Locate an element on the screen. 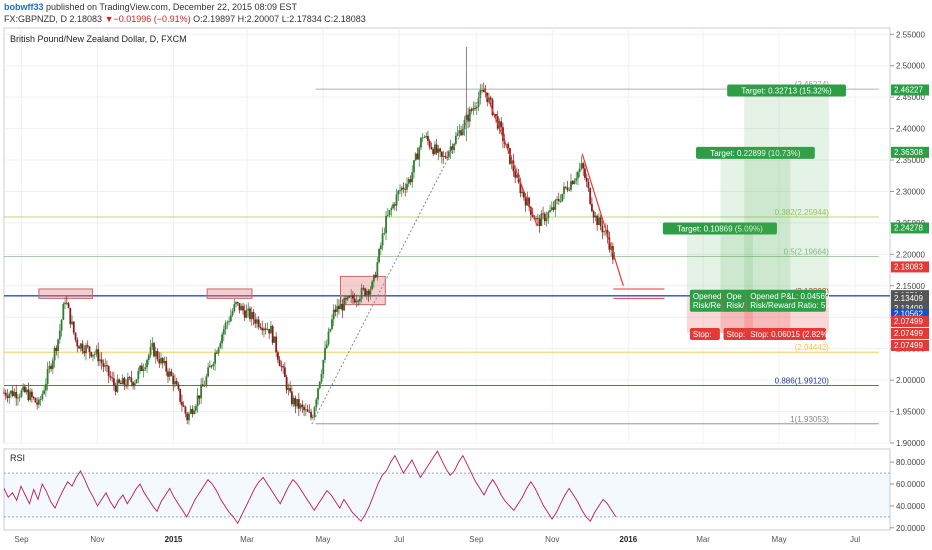  x-tick-label: 2016 is located at coordinates (628, 539).